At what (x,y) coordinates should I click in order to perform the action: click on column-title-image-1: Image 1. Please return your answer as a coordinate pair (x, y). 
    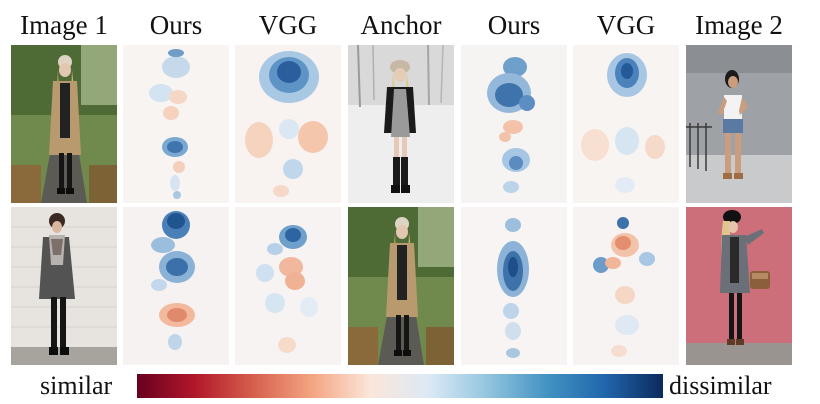
    Looking at the image, I should click on (64, 25).